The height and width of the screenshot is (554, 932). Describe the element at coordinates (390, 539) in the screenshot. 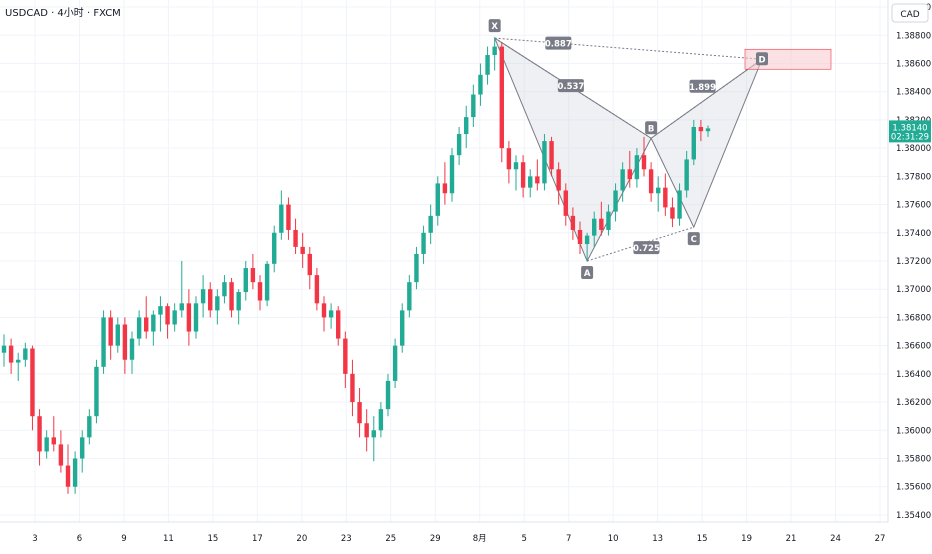

I see `x-tick-label: 25` at that location.